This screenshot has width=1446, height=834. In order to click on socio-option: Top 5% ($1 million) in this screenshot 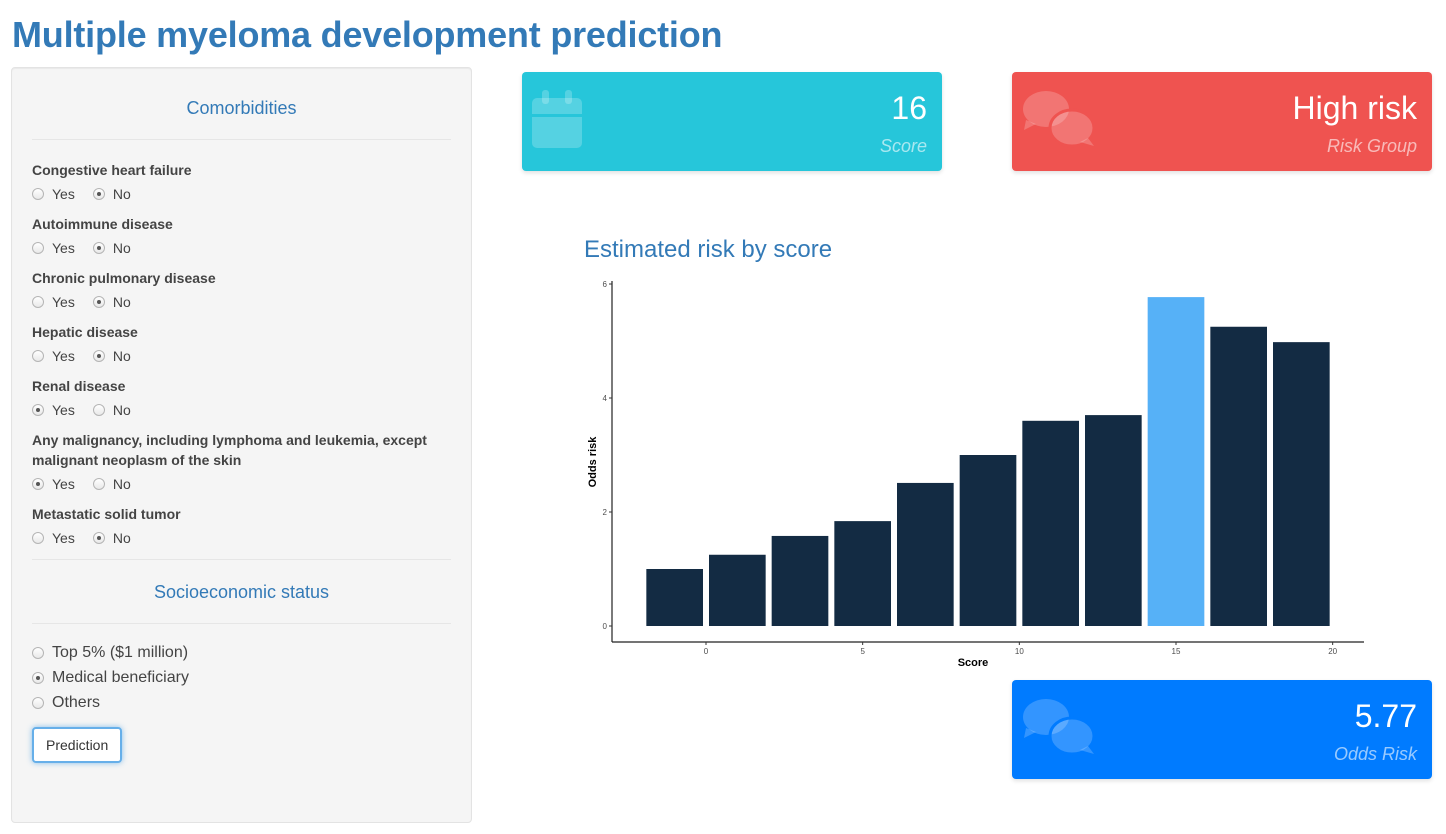, I will do `click(241, 653)`.